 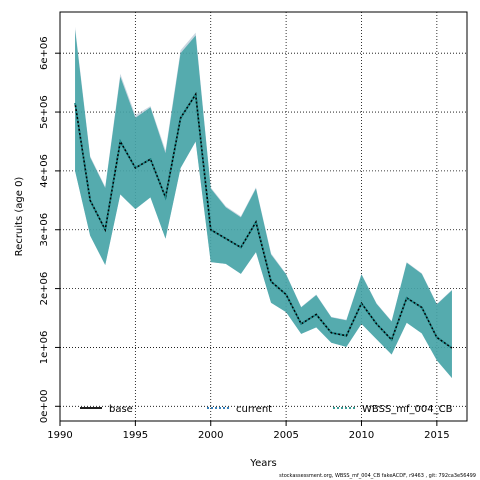 What do you see at coordinates (248, 431) in the screenshot?
I see `x-axis: 1990 1995 2000 2005 2010 2015` at bounding box center [248, 431].